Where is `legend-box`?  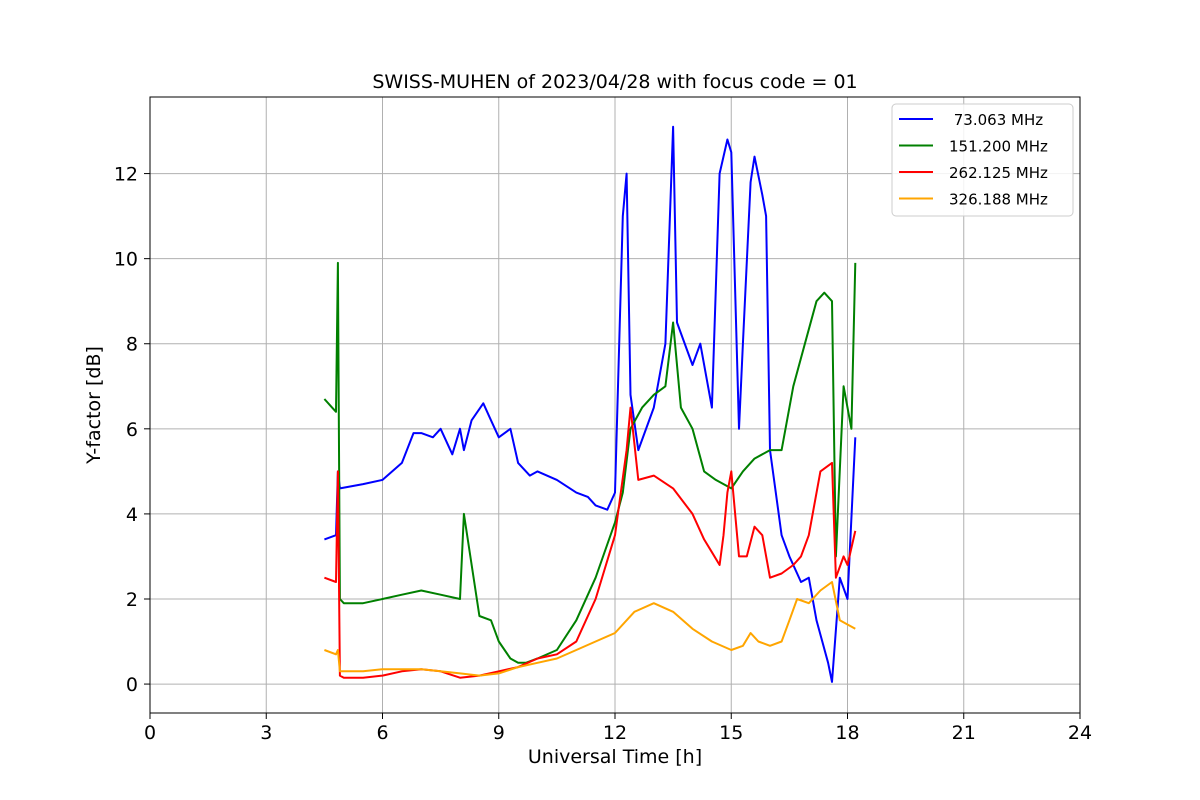 legend-box is located at coordinates (982, 160).